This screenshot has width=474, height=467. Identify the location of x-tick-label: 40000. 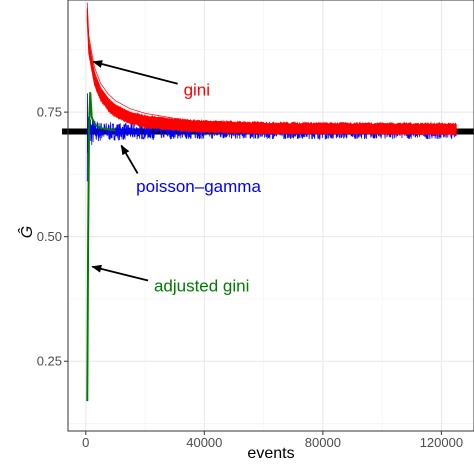
(204, 442).